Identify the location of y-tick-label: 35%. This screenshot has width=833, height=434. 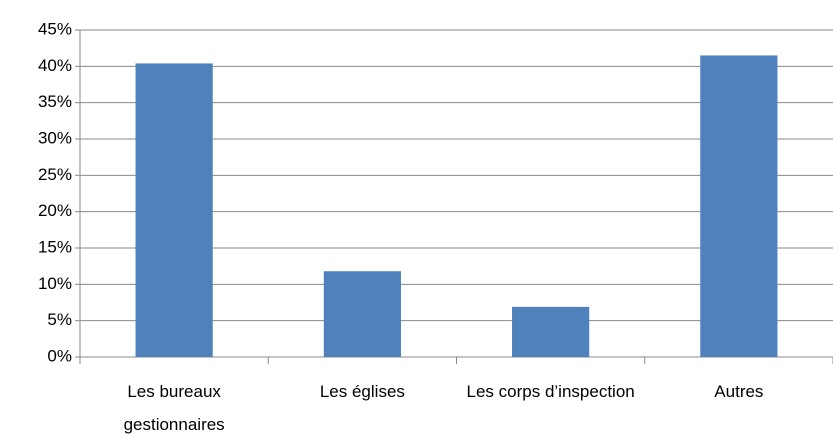
(55, 101).